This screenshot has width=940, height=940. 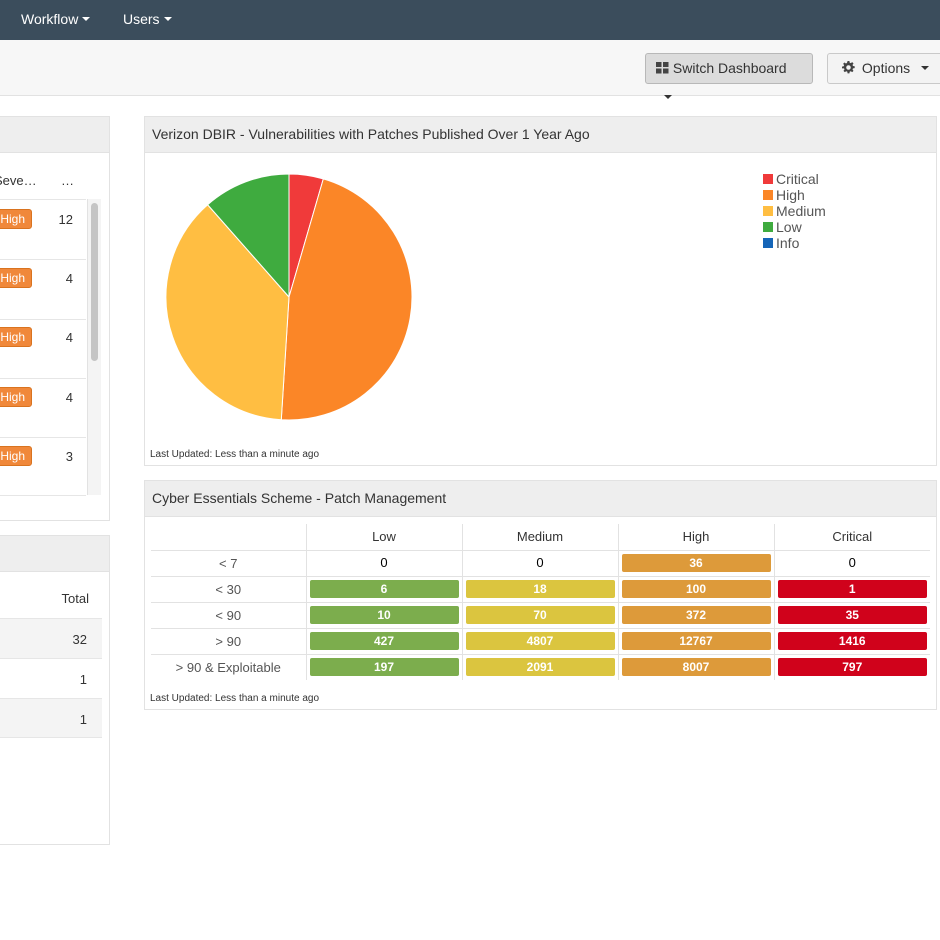 I want to click on cell-value-medium: 4807, so click(x=540, y=641).